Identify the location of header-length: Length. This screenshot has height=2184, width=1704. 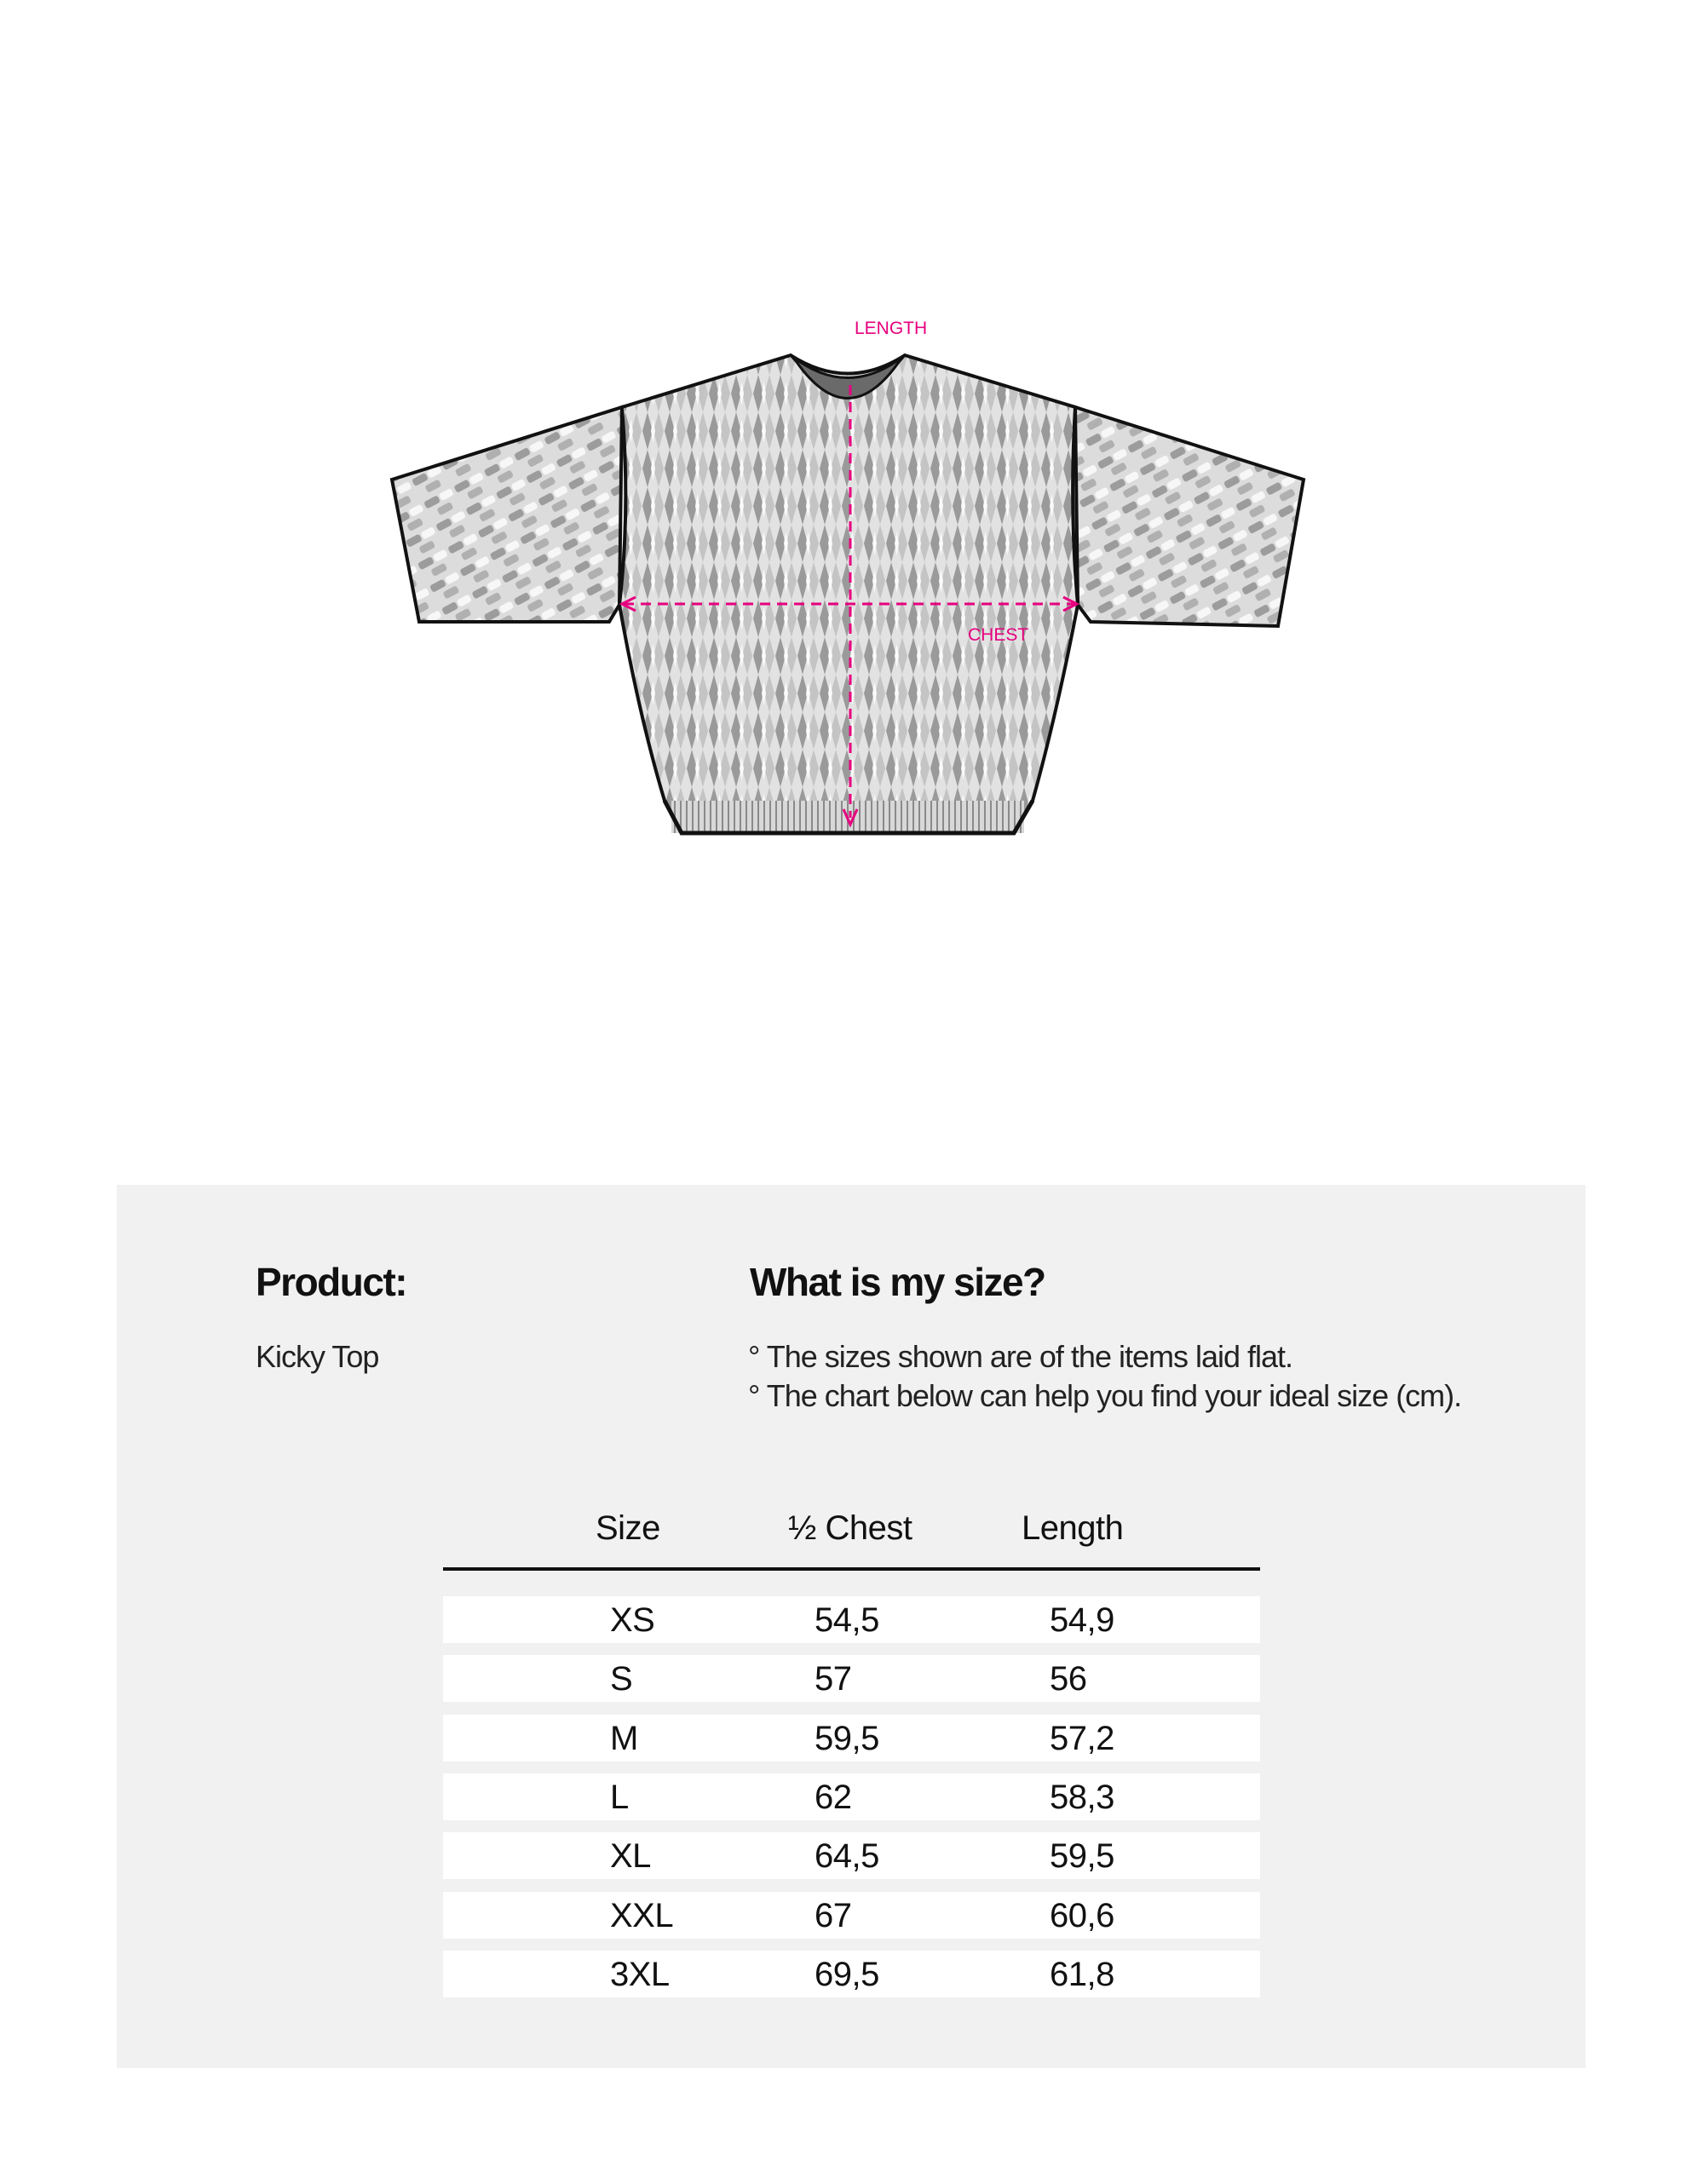
(1073, 1528).